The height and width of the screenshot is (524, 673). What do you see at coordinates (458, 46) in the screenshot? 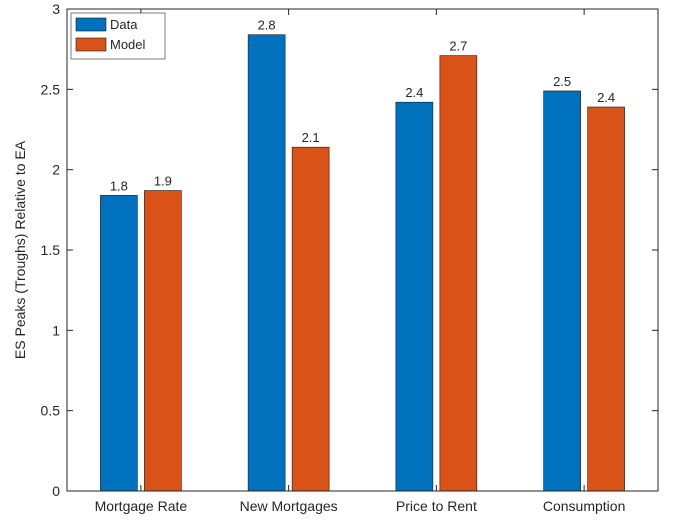
I see `value-label: 2.7` at bounding box center [458, 46].